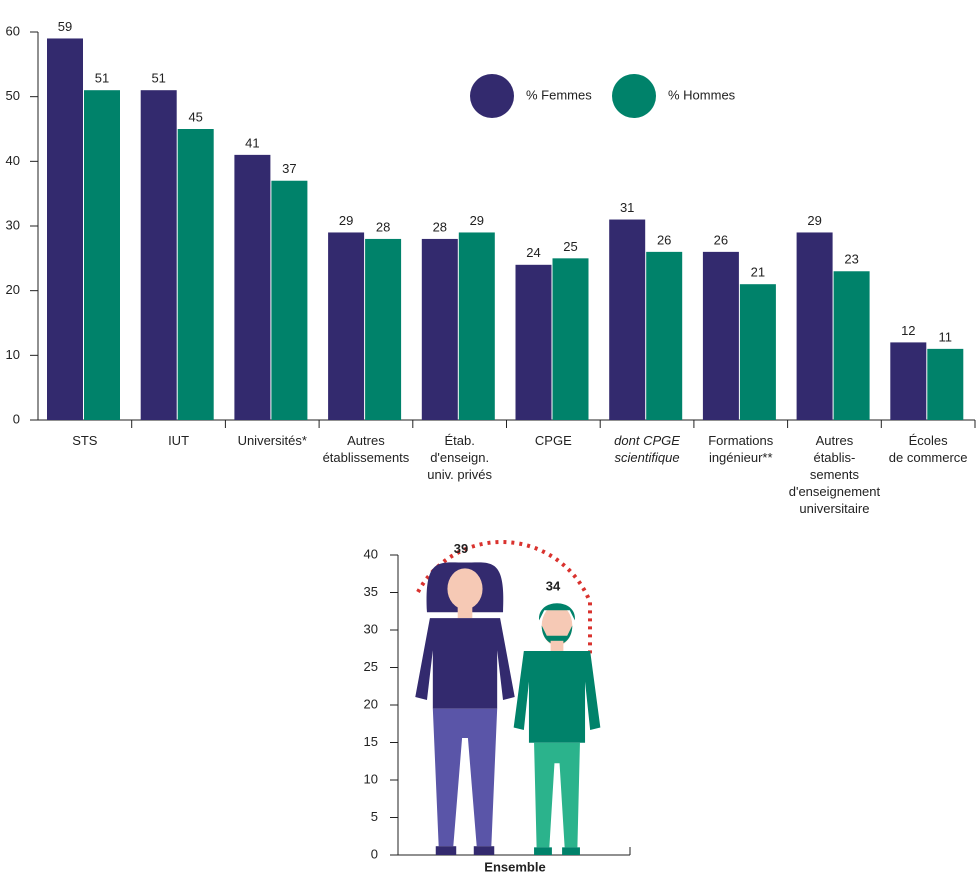  Describe the element at coordinates (460, 457) in the screenshot. I see `x-tick-label: Étab. d'enseign. univ. privés` at that location.